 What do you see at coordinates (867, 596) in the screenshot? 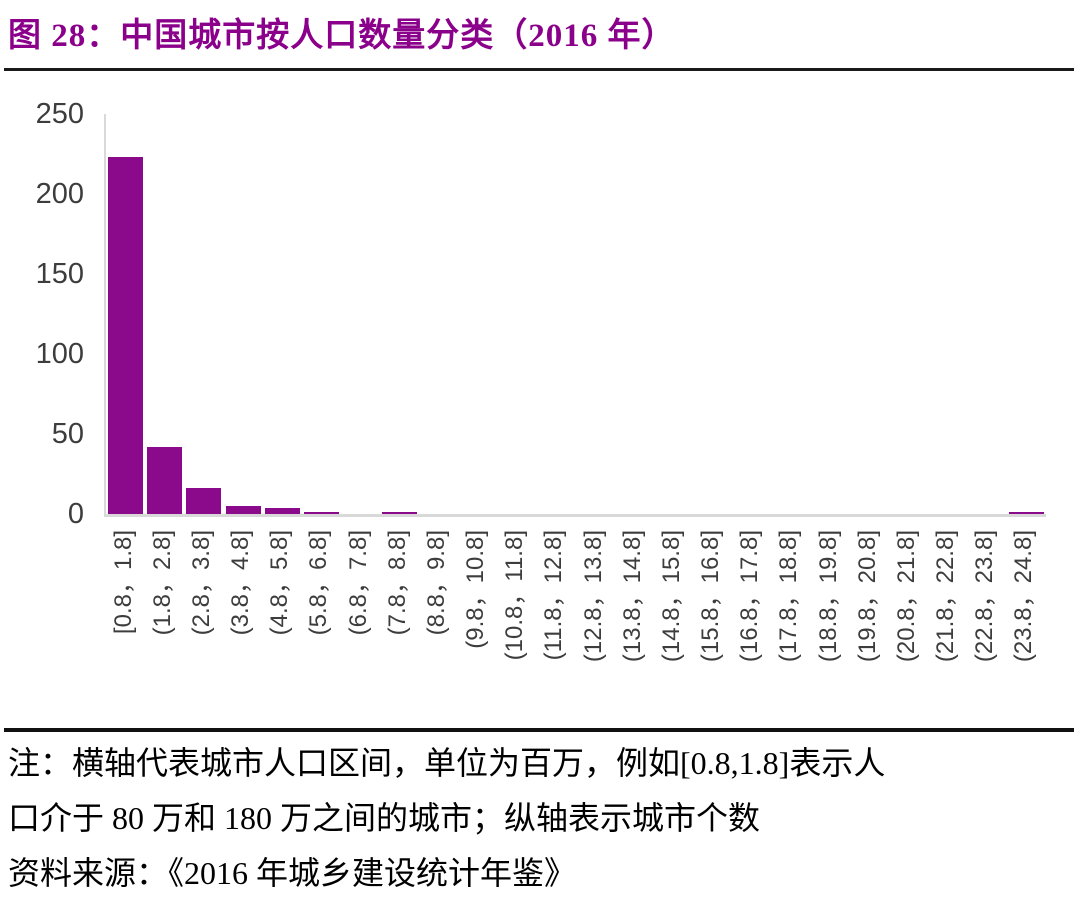
I see `x-tick-label: (19.8，20.8]` at bounding box center [867, 596].